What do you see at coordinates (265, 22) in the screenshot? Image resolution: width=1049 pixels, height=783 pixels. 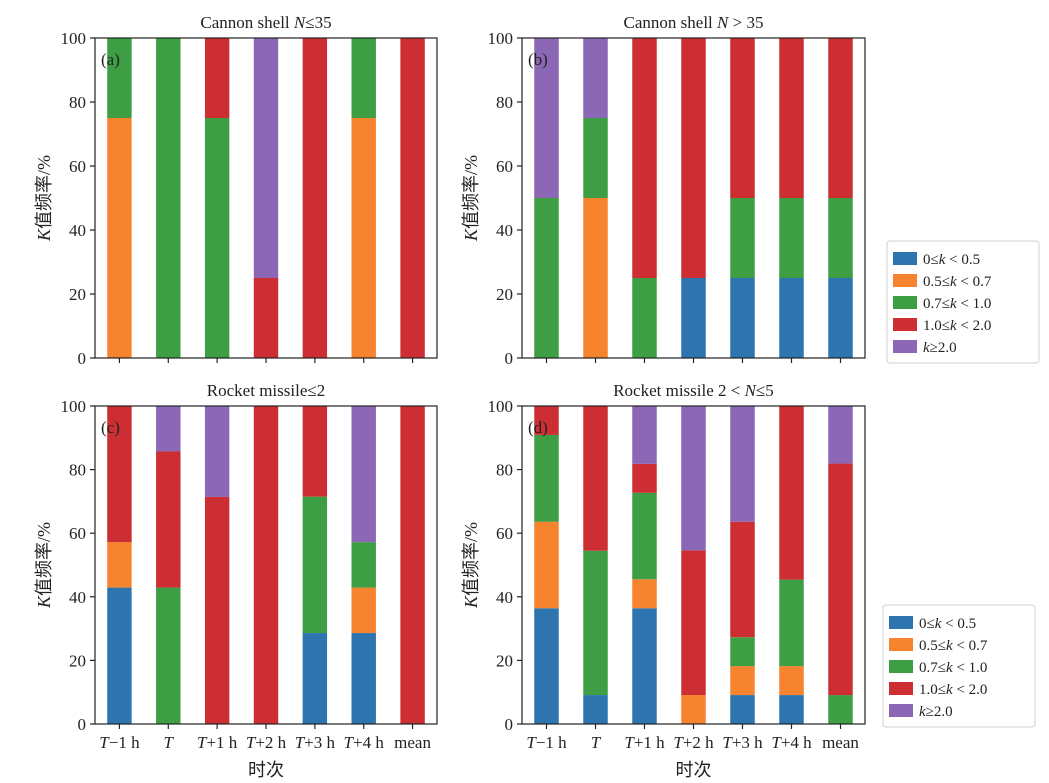 I see `panel-title: Cannon shell N≤35` at bounding box center [265, 22].